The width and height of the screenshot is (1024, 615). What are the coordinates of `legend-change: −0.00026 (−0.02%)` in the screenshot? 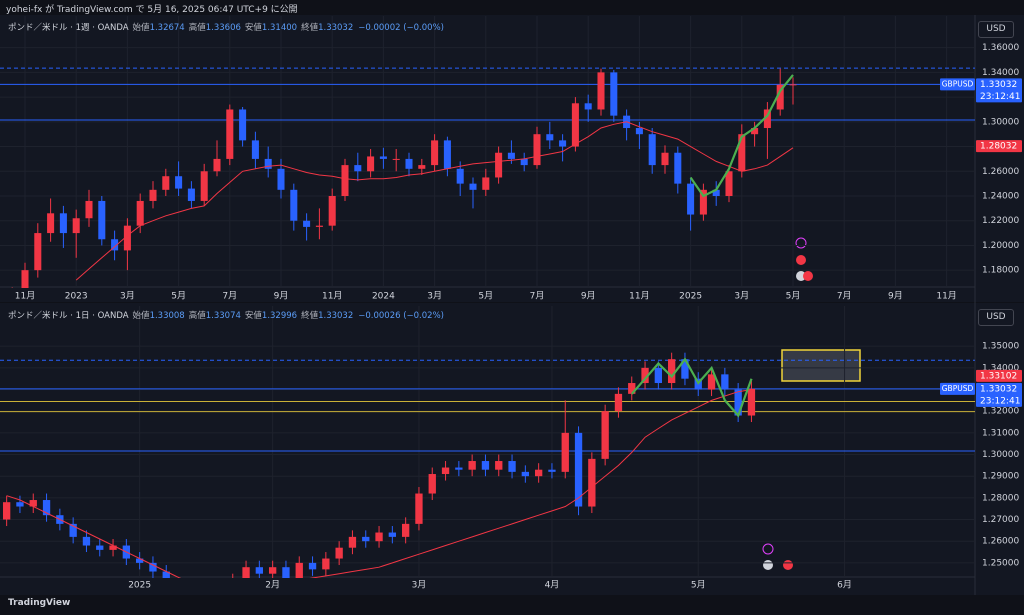 It's located at (401, 316).